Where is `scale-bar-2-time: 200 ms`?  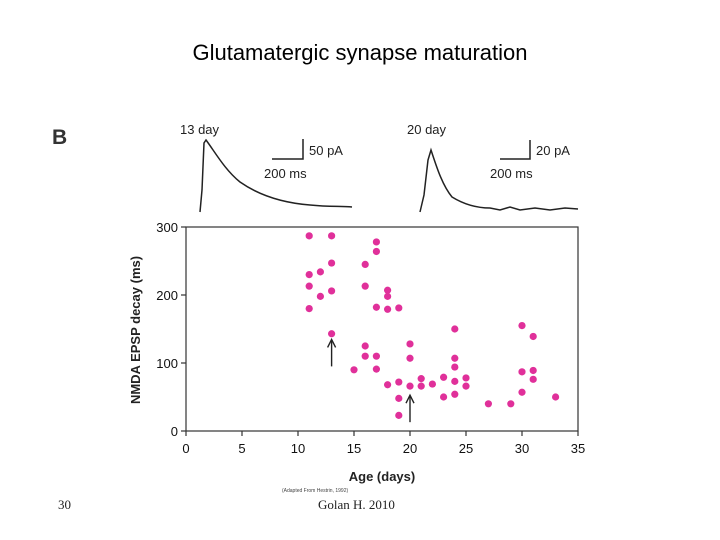 scale-bar-2-time: 200 ms is located at coordinates (511, 173).